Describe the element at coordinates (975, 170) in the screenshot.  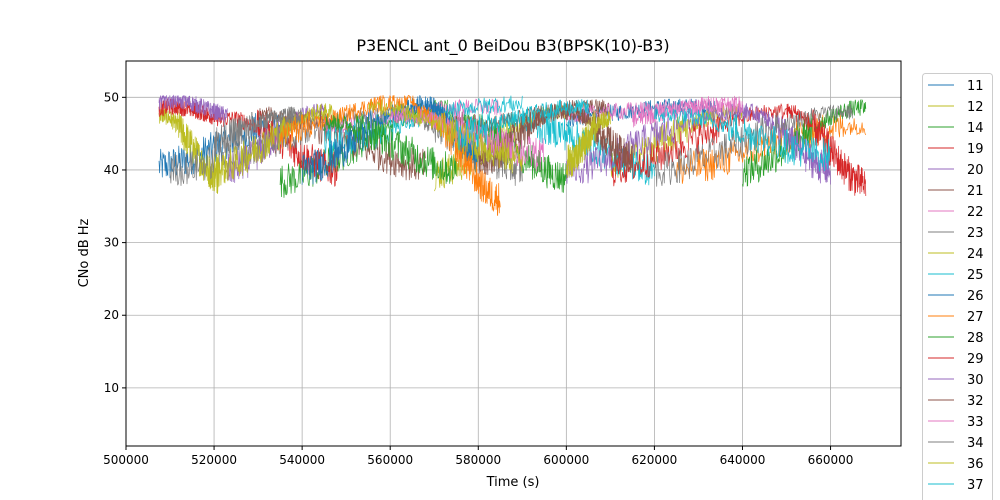
I see `legend-label: 20` at that location.